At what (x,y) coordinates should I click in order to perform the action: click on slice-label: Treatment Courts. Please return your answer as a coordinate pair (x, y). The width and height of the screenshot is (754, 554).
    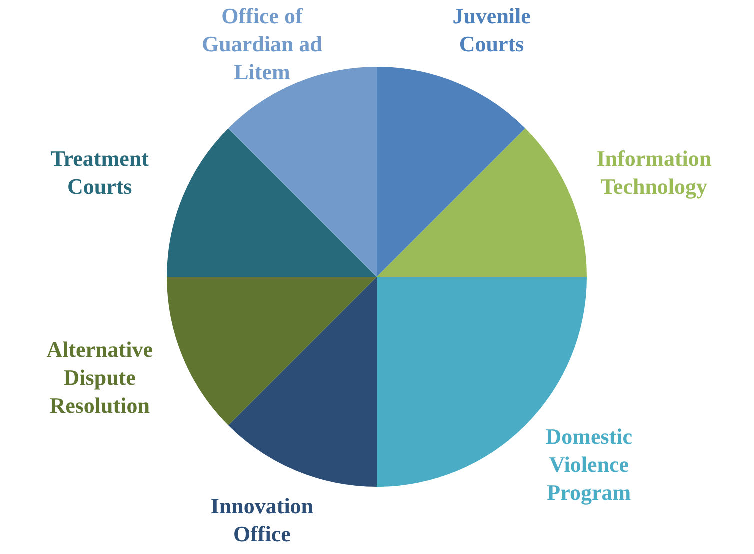
    Looking at the image, I should click on (100, 173).